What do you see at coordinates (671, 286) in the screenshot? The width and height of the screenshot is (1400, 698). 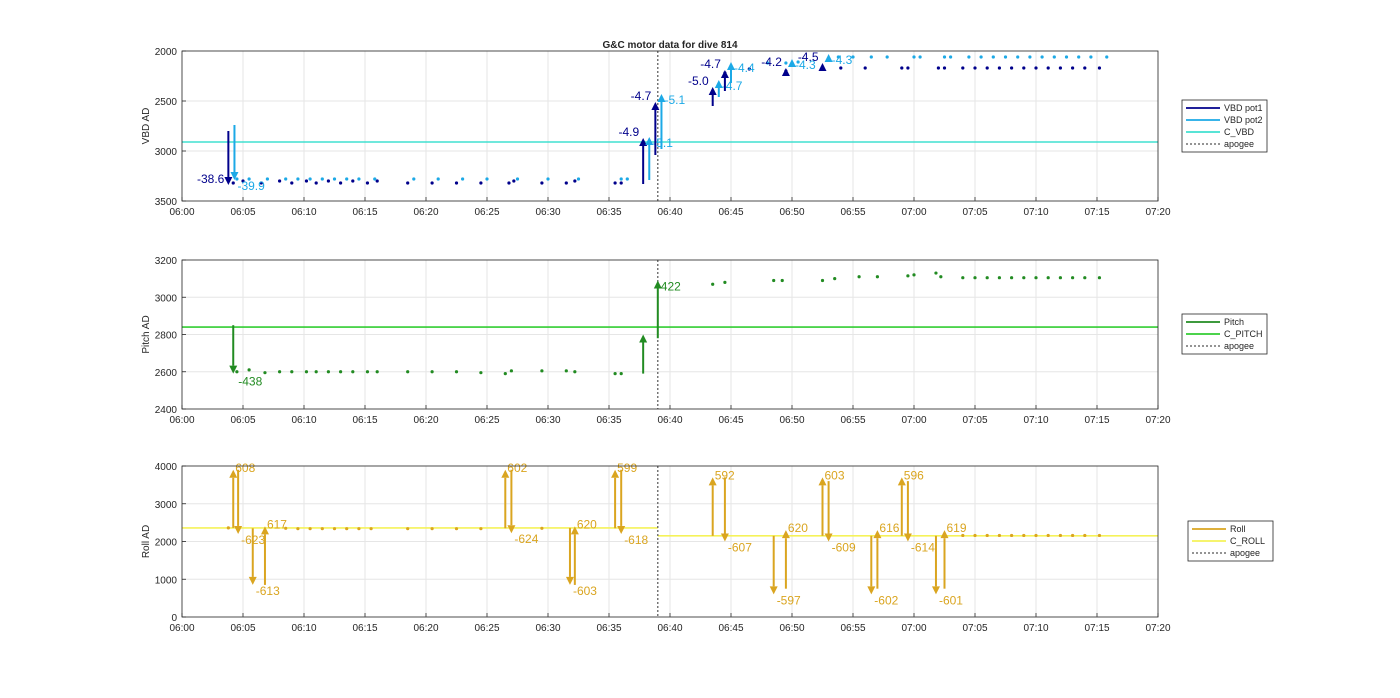 I see `move-label: 422` at bounding box center [671, 286].